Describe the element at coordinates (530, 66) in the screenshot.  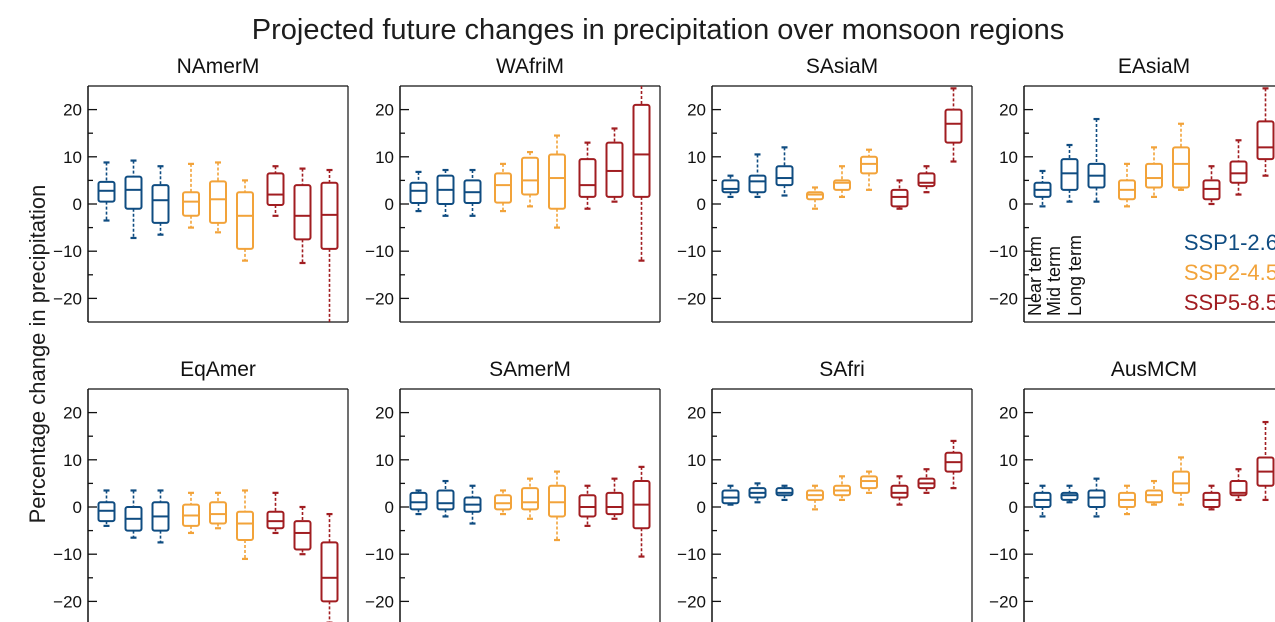
I see `panel-title: WAfriM` at that location.